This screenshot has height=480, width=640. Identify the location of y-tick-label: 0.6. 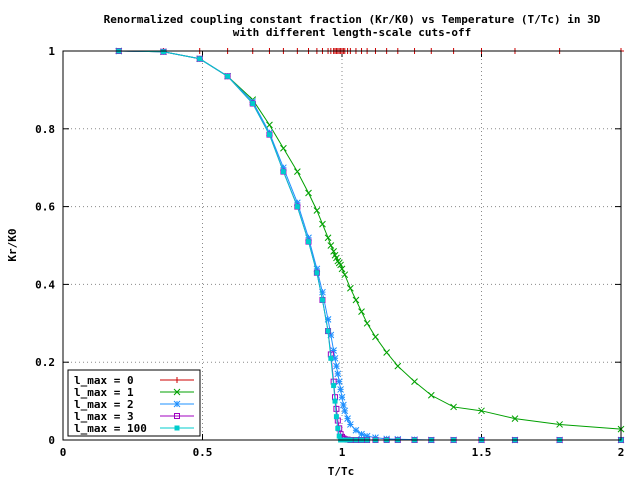
(45, 207).